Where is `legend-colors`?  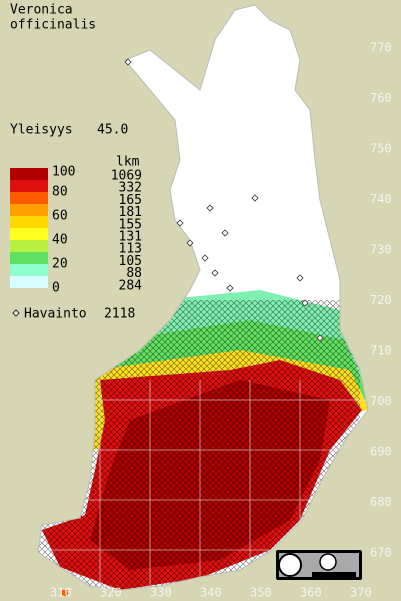 legend-colors is located at coordinates (29, 228).